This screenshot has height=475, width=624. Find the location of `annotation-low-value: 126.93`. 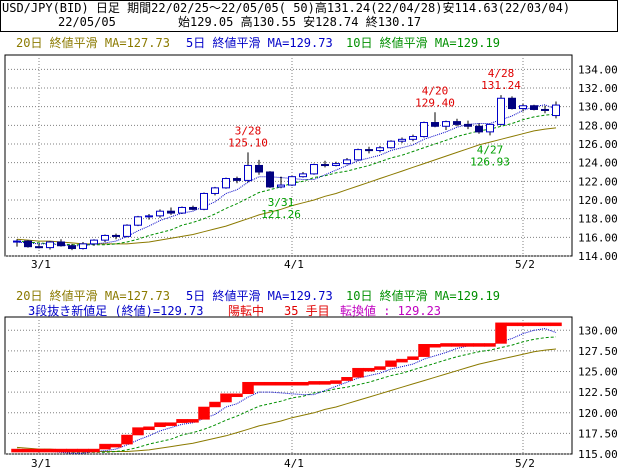

annotation-low-value: 126.93 is located at coordinates (490, 161).